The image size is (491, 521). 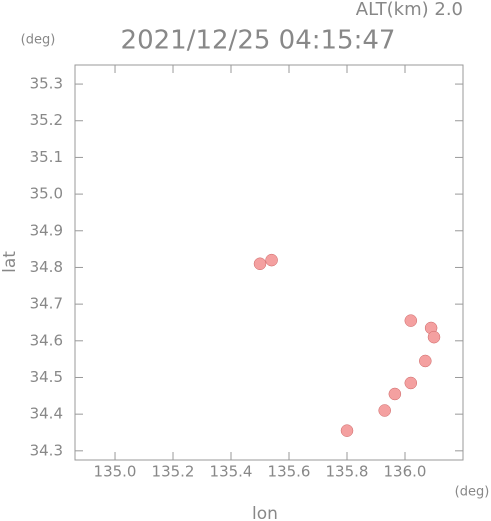 What do you see at coordinates (173, 472) in the screenshot?
I see `x-tick-label: 135.2` at bounding box center [173, 472].